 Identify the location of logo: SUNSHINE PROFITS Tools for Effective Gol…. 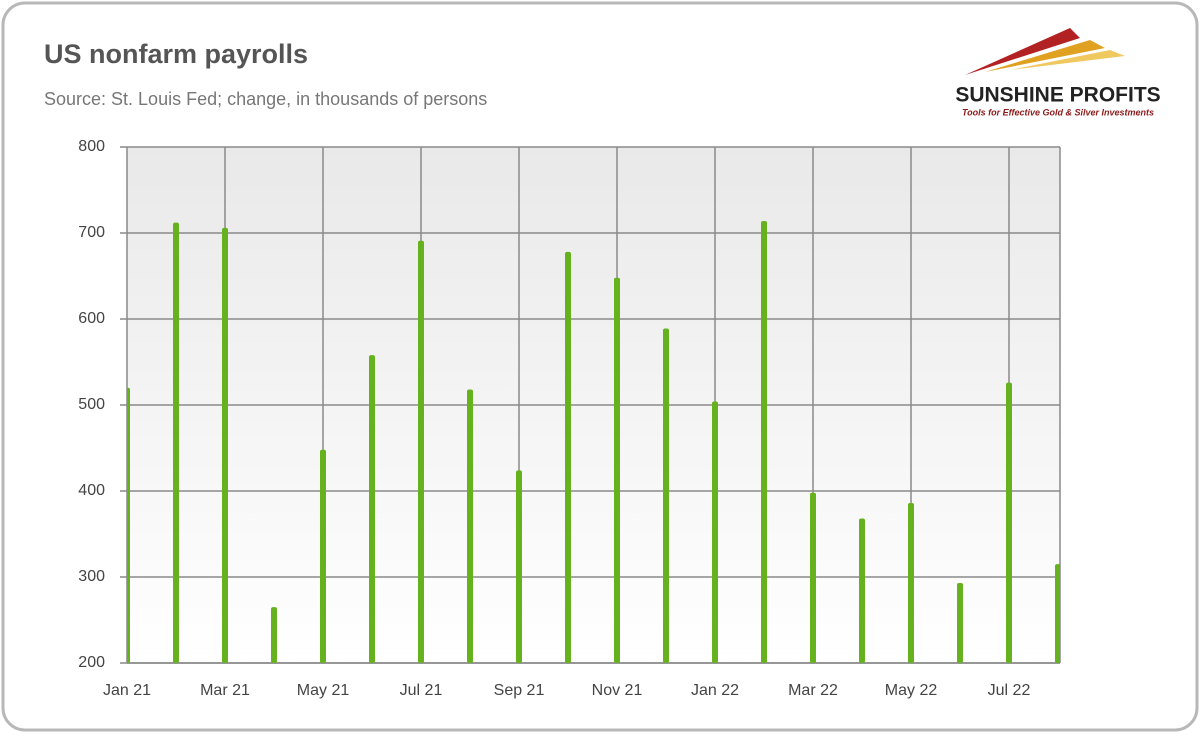
(1058, 72).